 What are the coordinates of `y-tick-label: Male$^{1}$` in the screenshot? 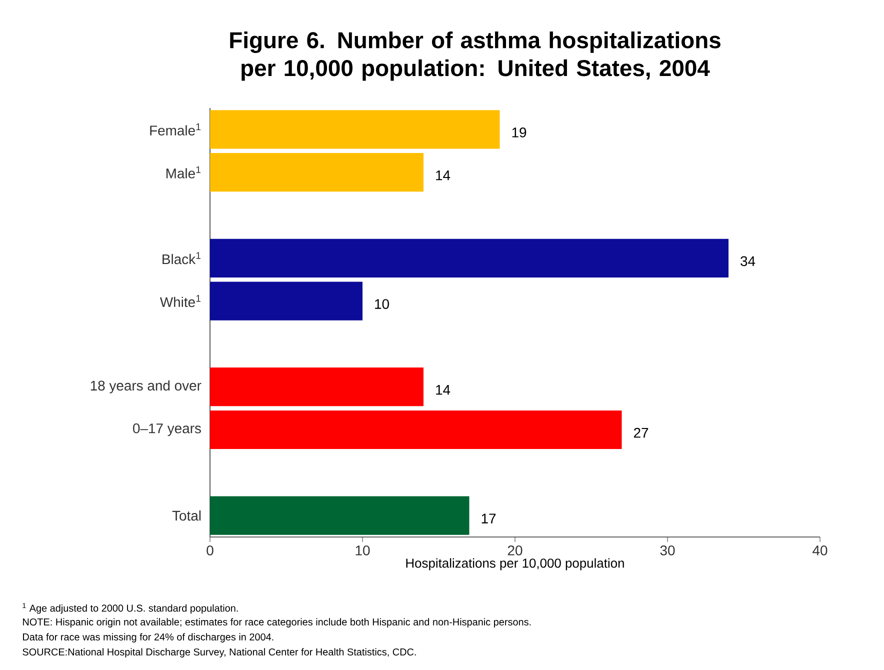 It's located at (183, 172).